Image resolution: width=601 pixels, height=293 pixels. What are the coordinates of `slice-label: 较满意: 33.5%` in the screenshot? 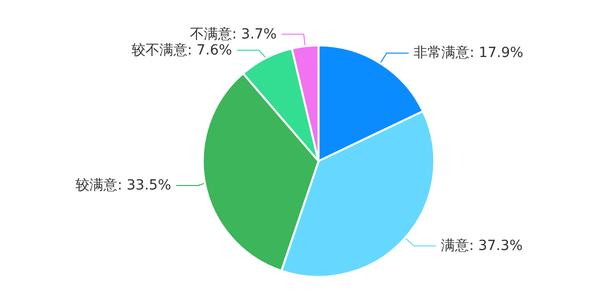 It's located at (123, 185).